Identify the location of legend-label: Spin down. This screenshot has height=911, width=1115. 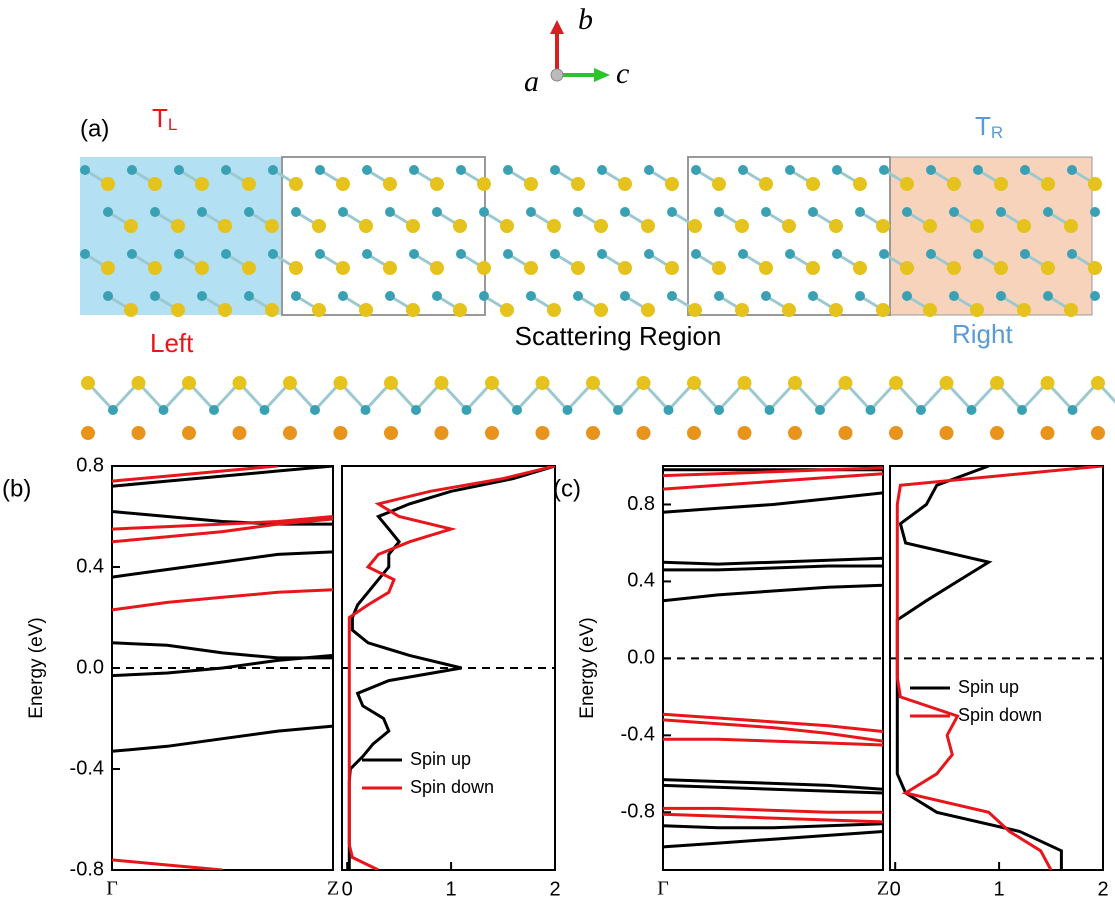
(452, 787).